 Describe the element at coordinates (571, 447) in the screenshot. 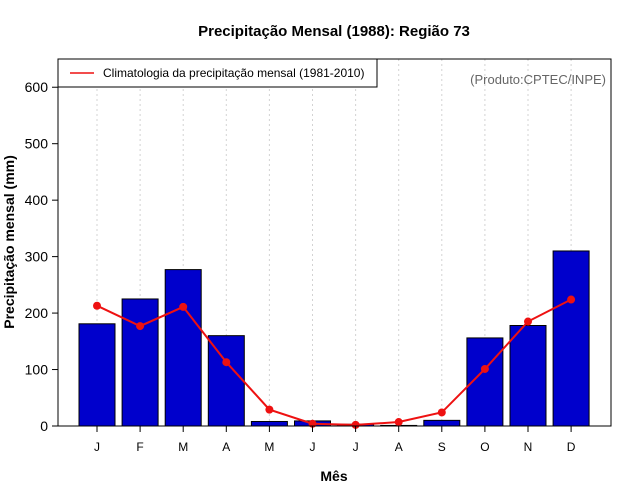

I see `x-tick-label: D` at that location.